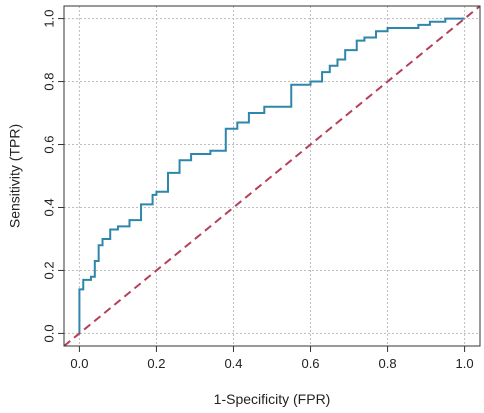 The height and width of the screenshot is (413, 484). I want to click on x-tick-label-3: 0.6, so click(310, 363).